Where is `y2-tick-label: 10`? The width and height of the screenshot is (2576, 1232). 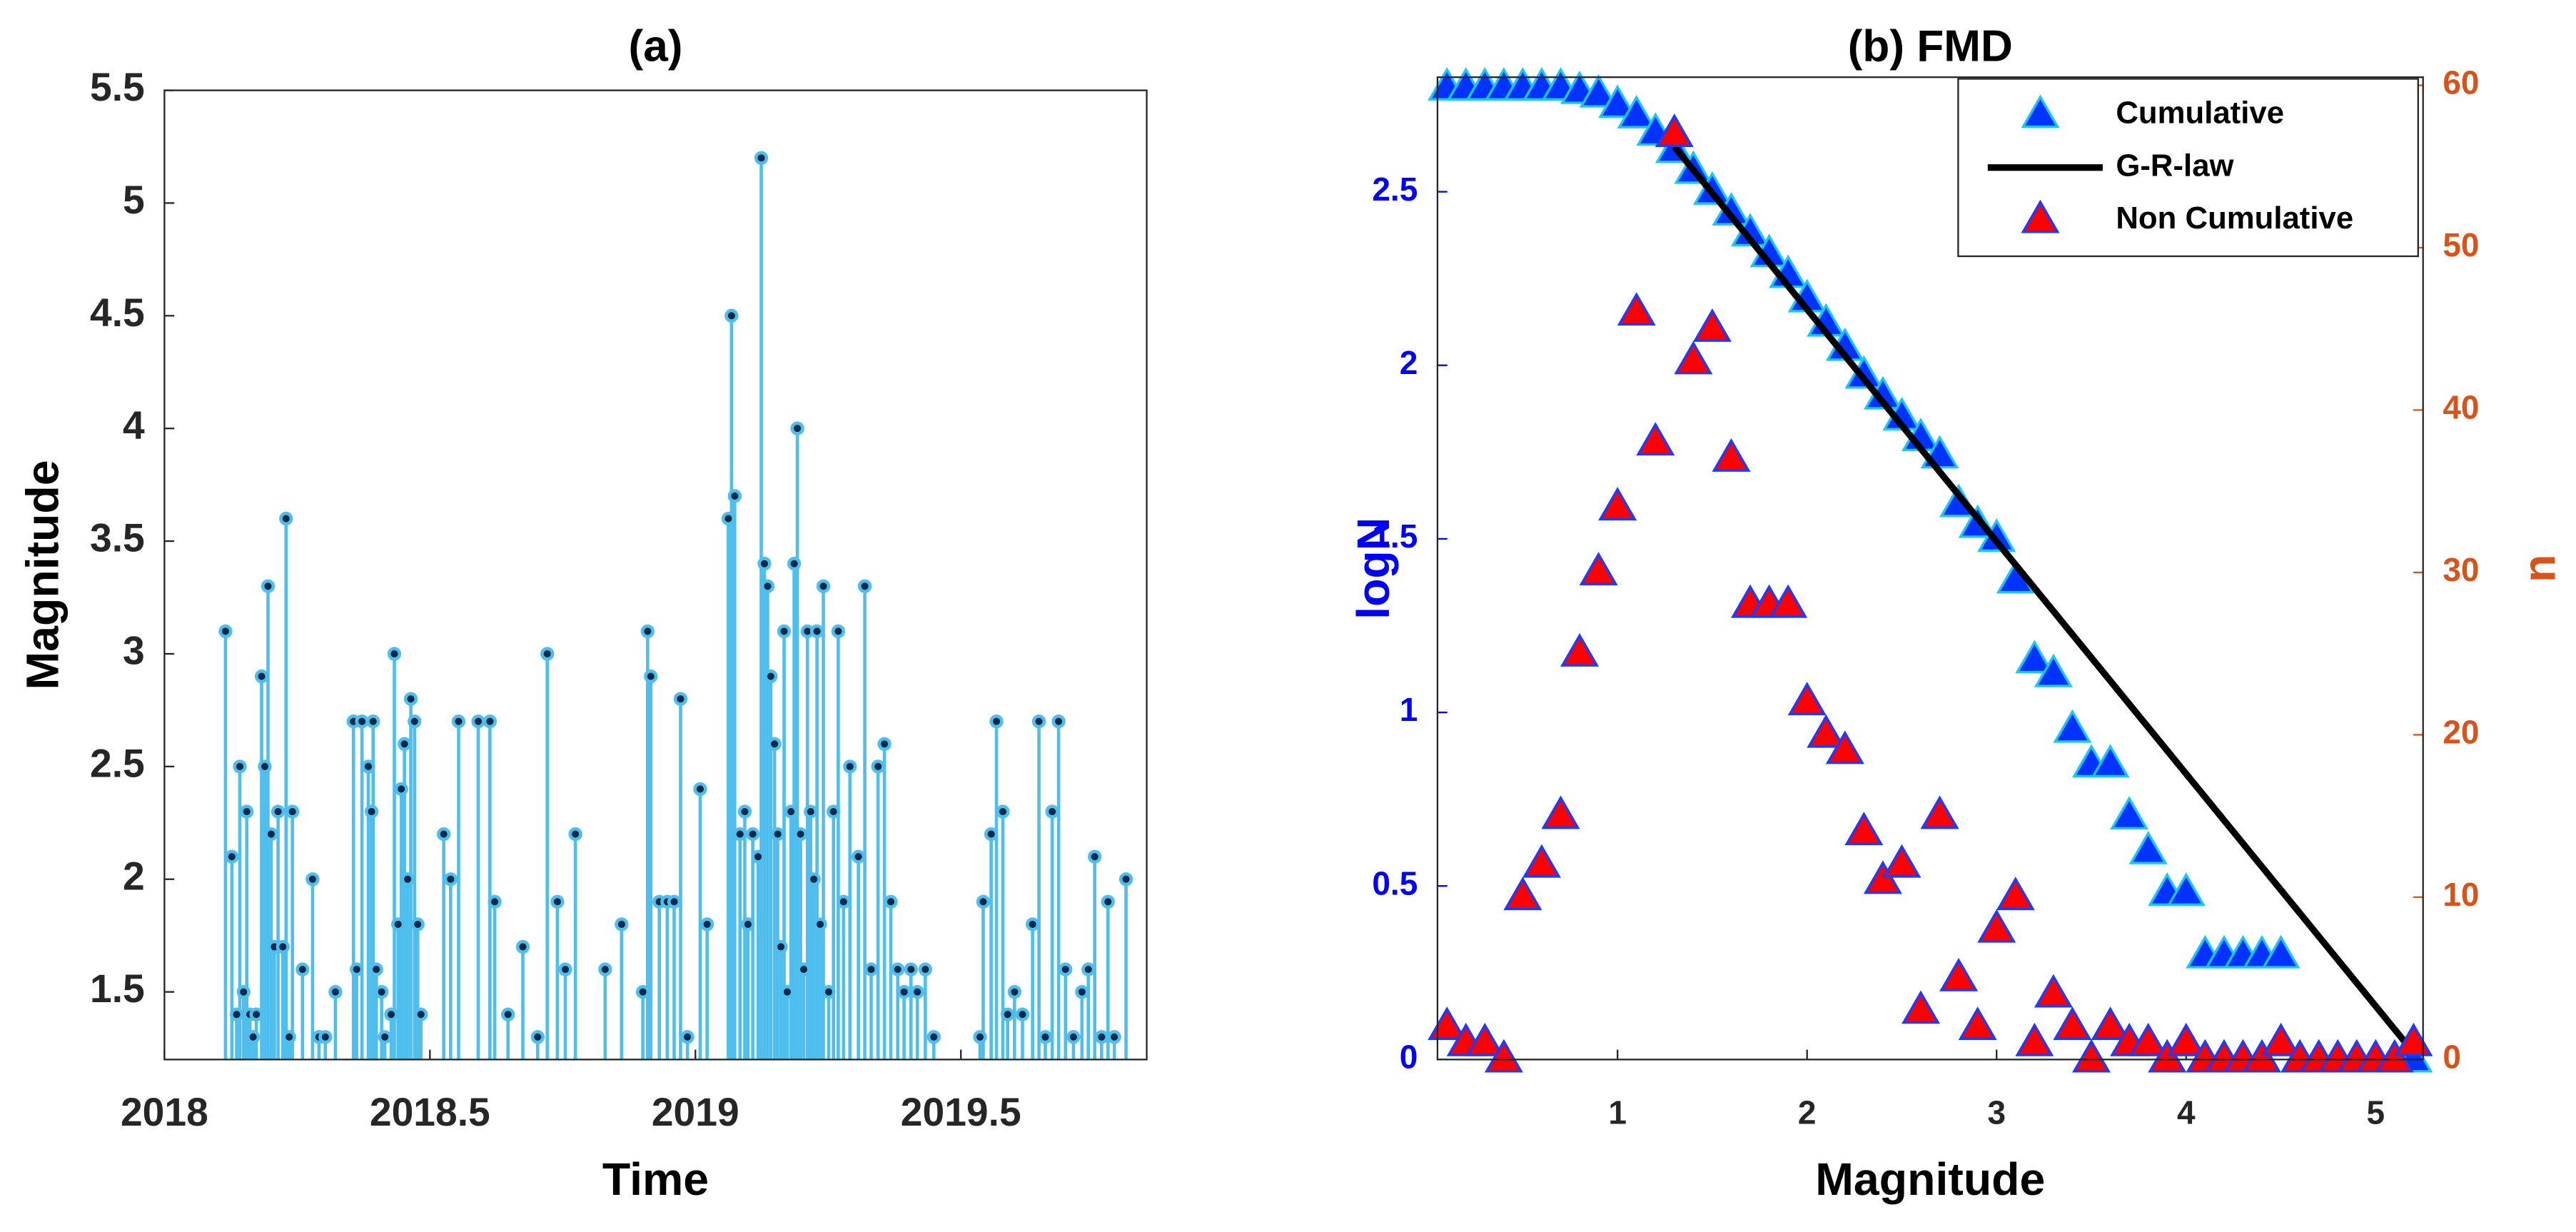 y2-tick-label: 10 is located at coordinates (2461, 894).